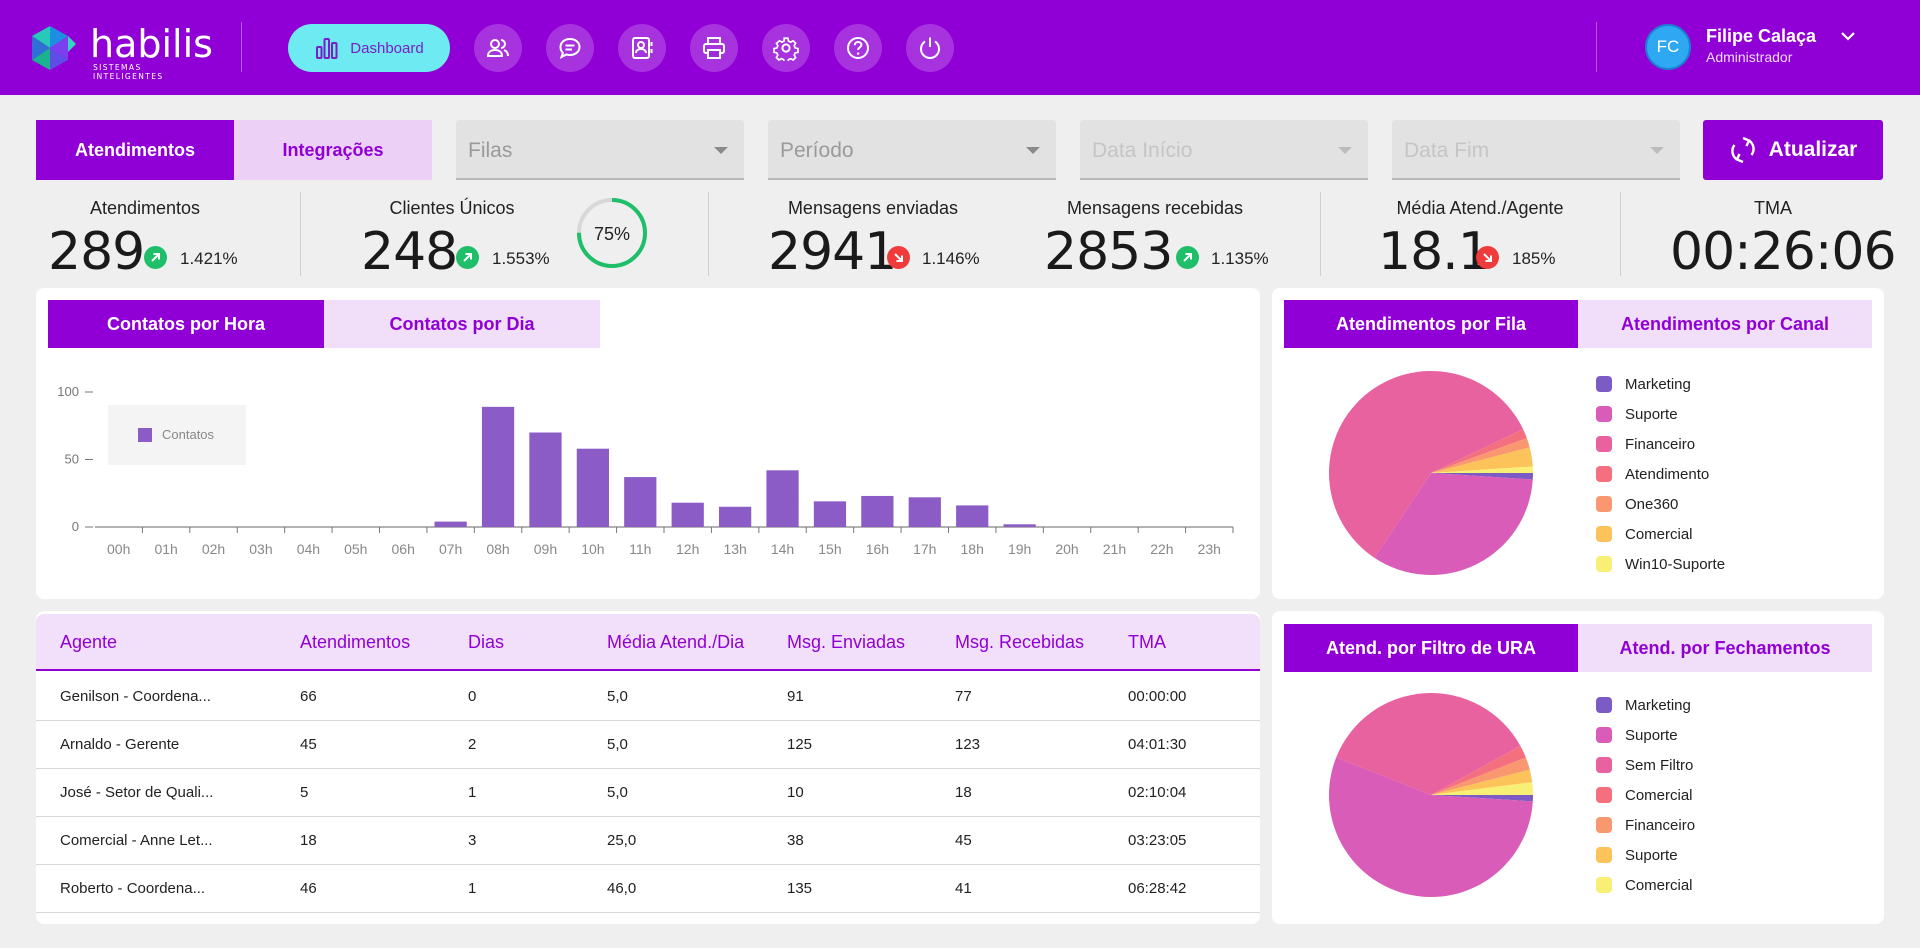 This screenshot has width=1920, height=948. What do you see at coordinates (452, 208) in the screenshot?
I see `kpi-clientes-title: Clientes Únicos` at bounding box center [452, 208].